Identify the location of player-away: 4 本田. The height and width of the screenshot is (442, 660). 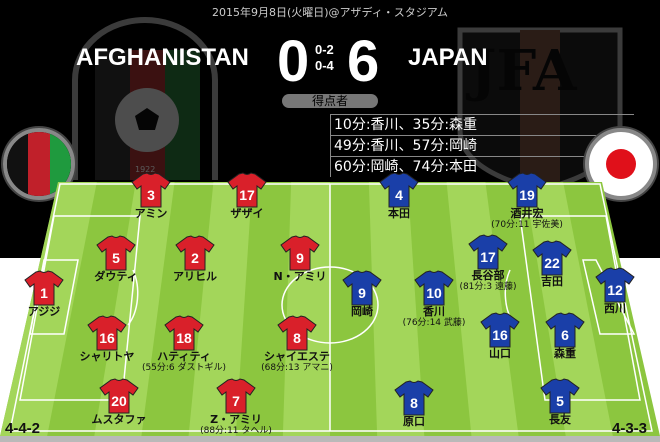
(399, 196).